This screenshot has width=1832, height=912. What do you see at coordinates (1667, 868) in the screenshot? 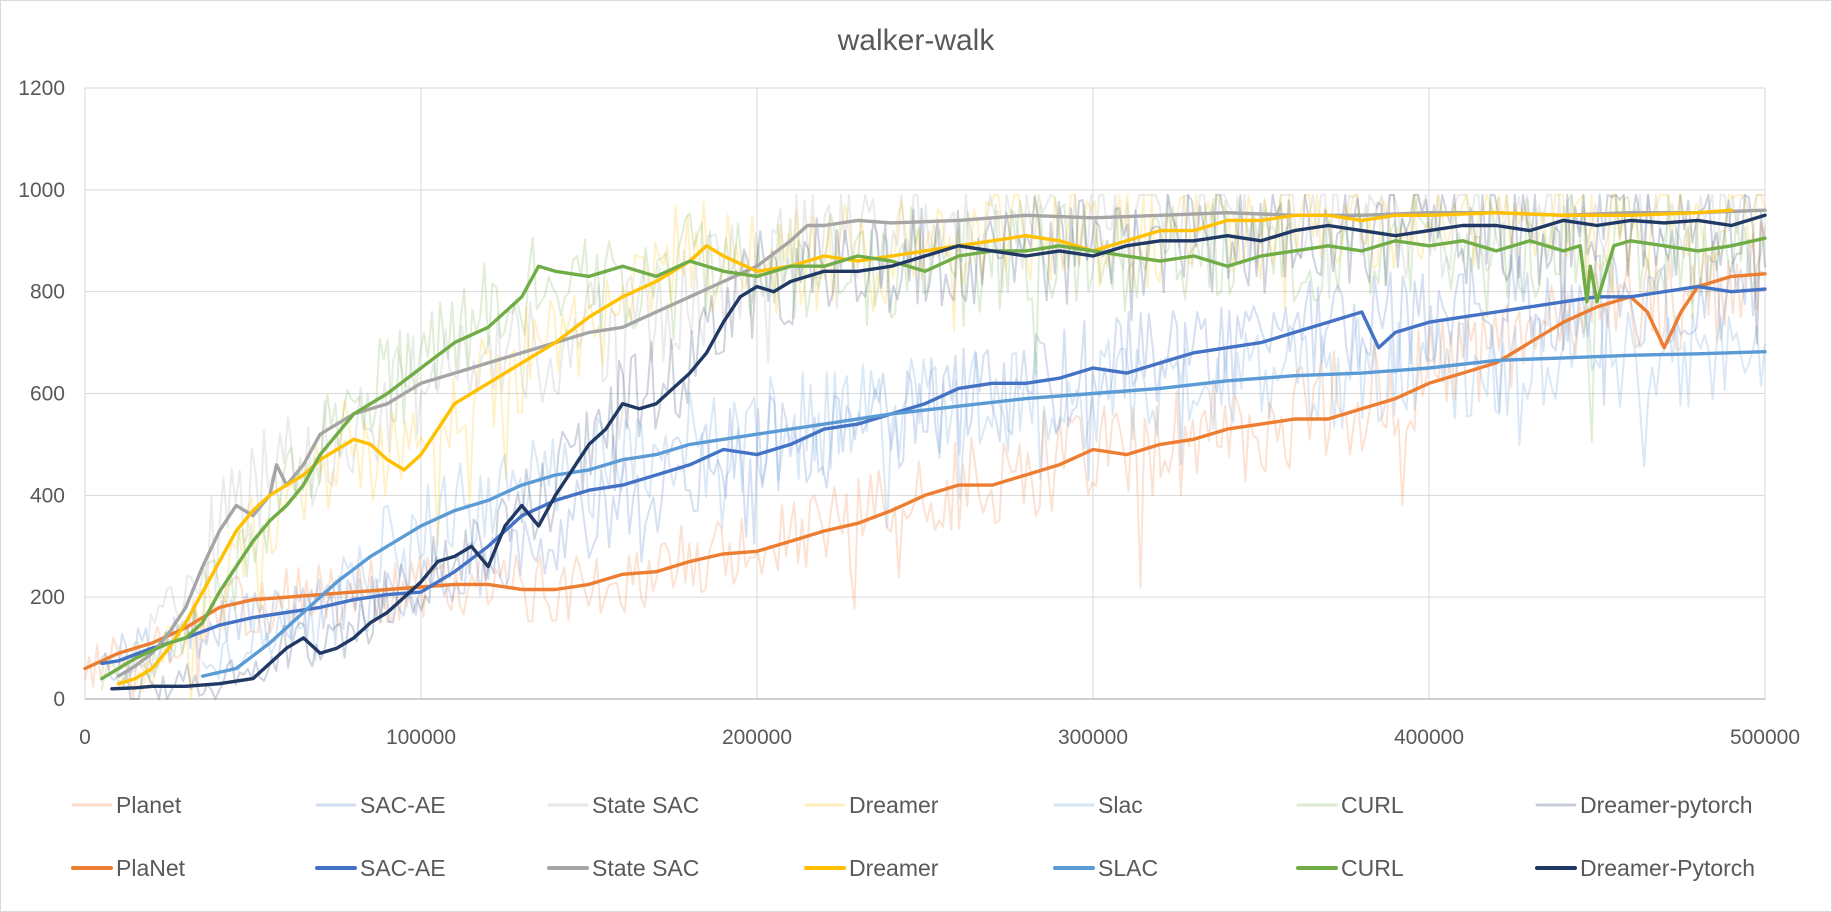
I see `legend-label: Dreamer-Pytorch` at bounding box center [1667, 868].